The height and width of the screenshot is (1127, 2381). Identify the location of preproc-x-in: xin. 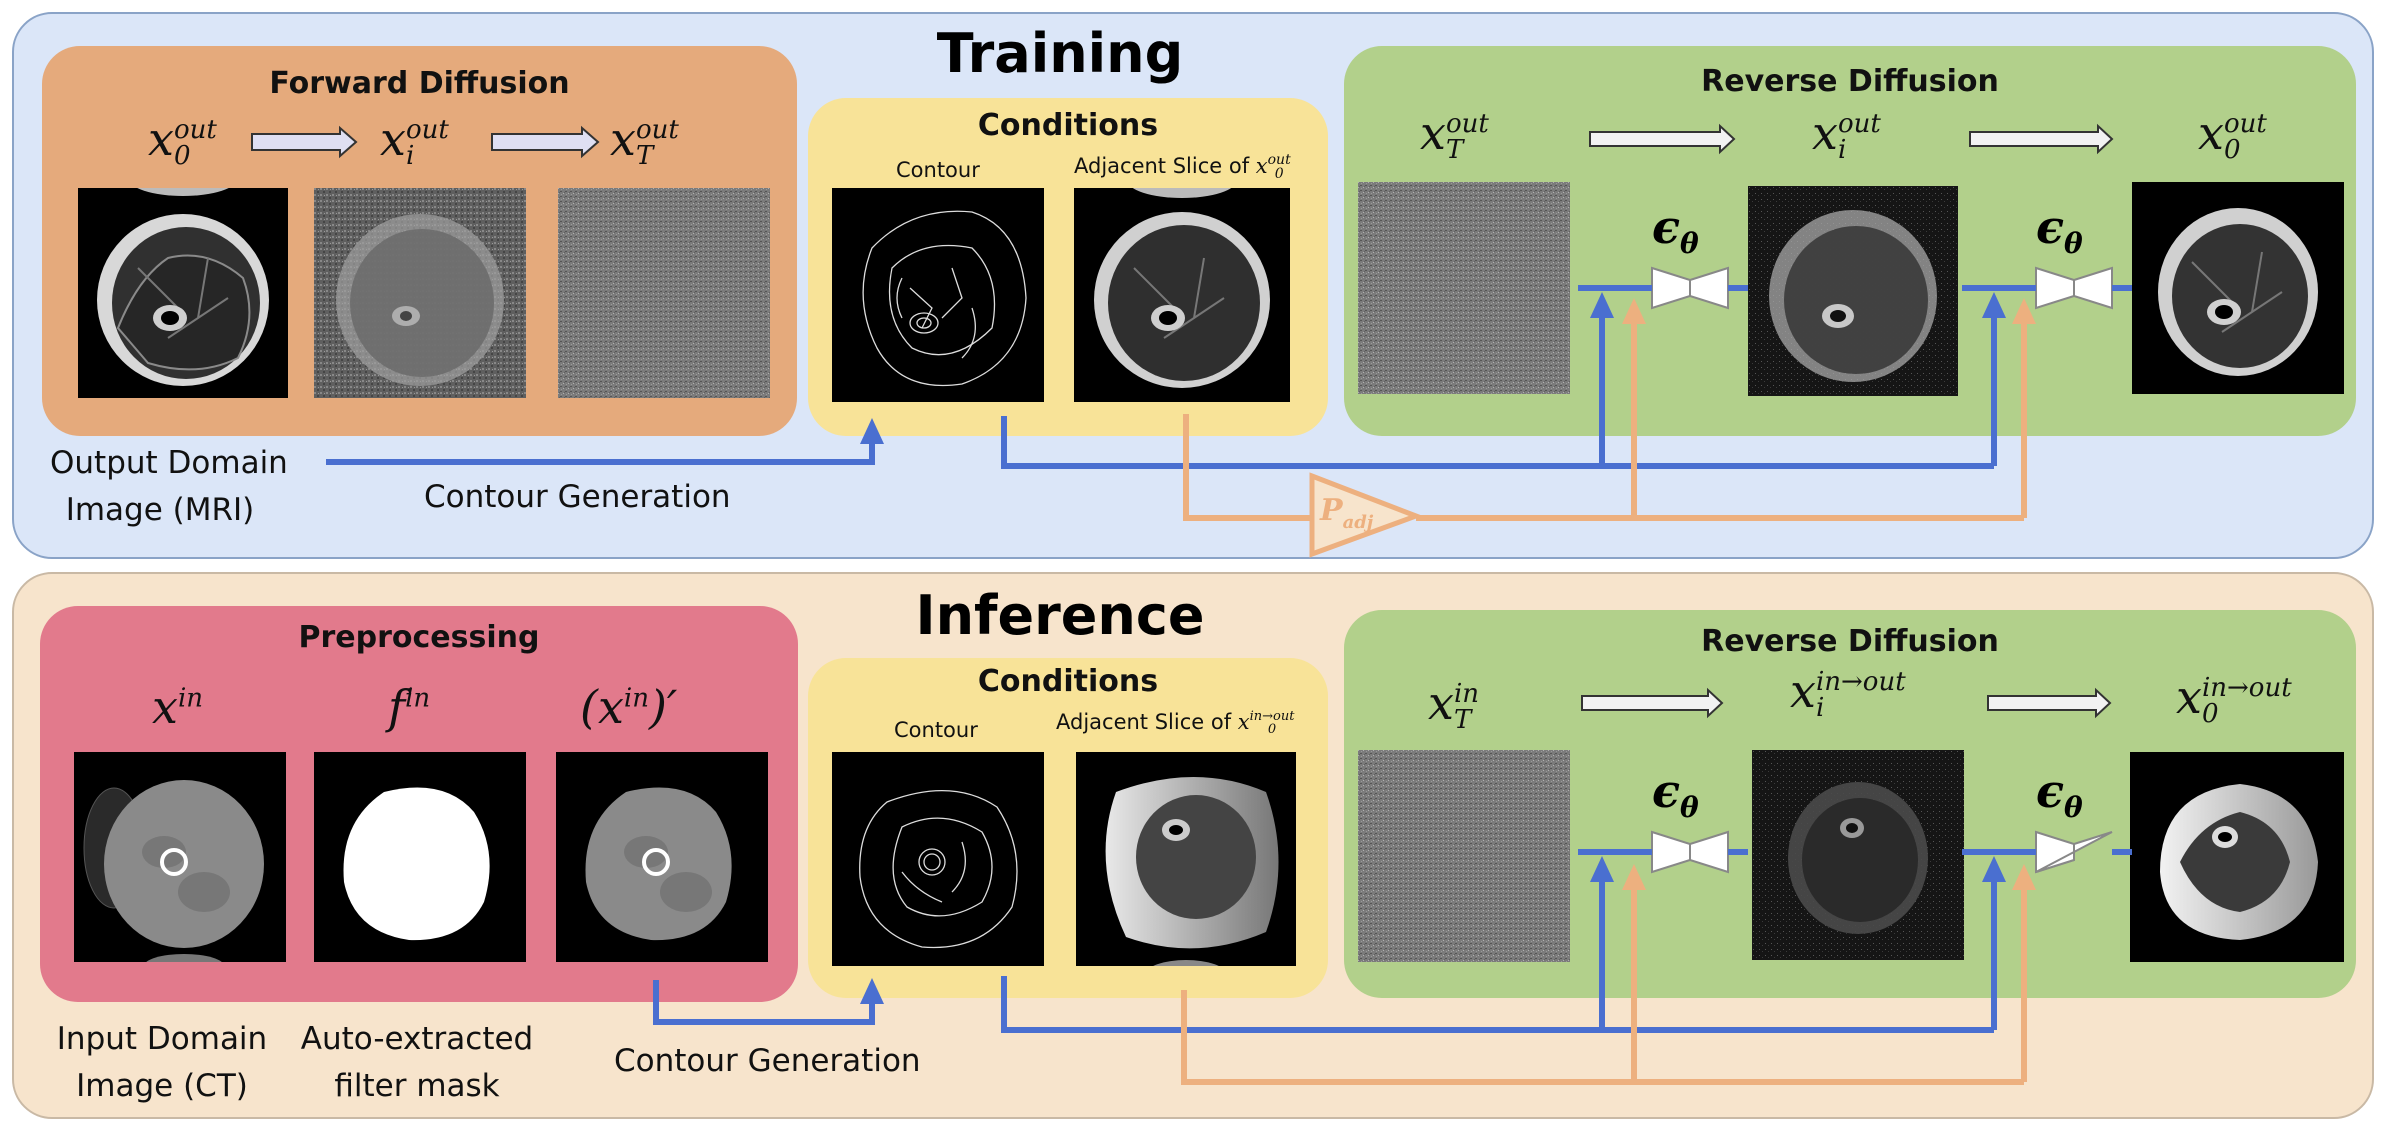
(178, 707).